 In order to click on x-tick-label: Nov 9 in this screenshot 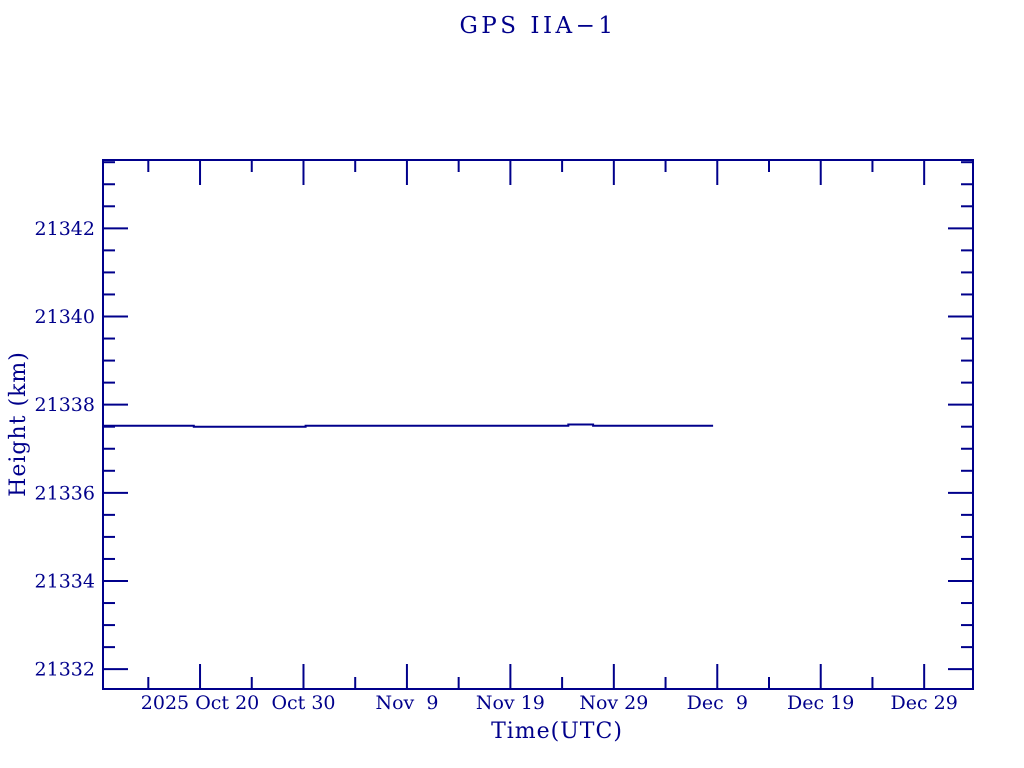, I will do `click(406, 703)`.